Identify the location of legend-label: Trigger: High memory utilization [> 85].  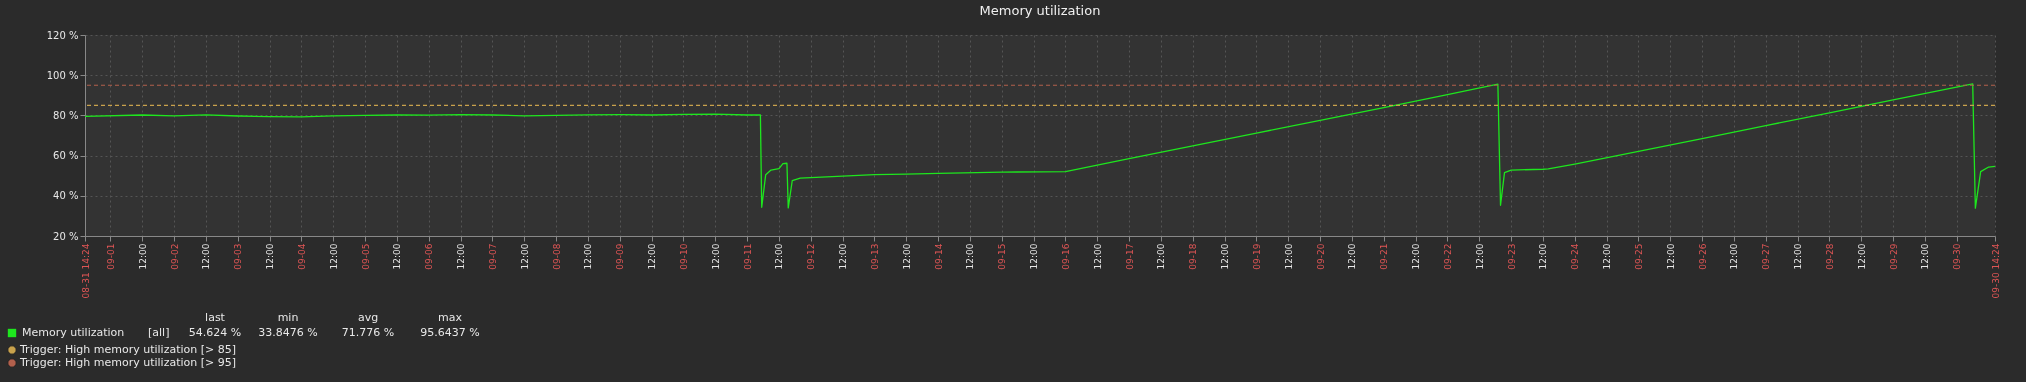
(128, 349).